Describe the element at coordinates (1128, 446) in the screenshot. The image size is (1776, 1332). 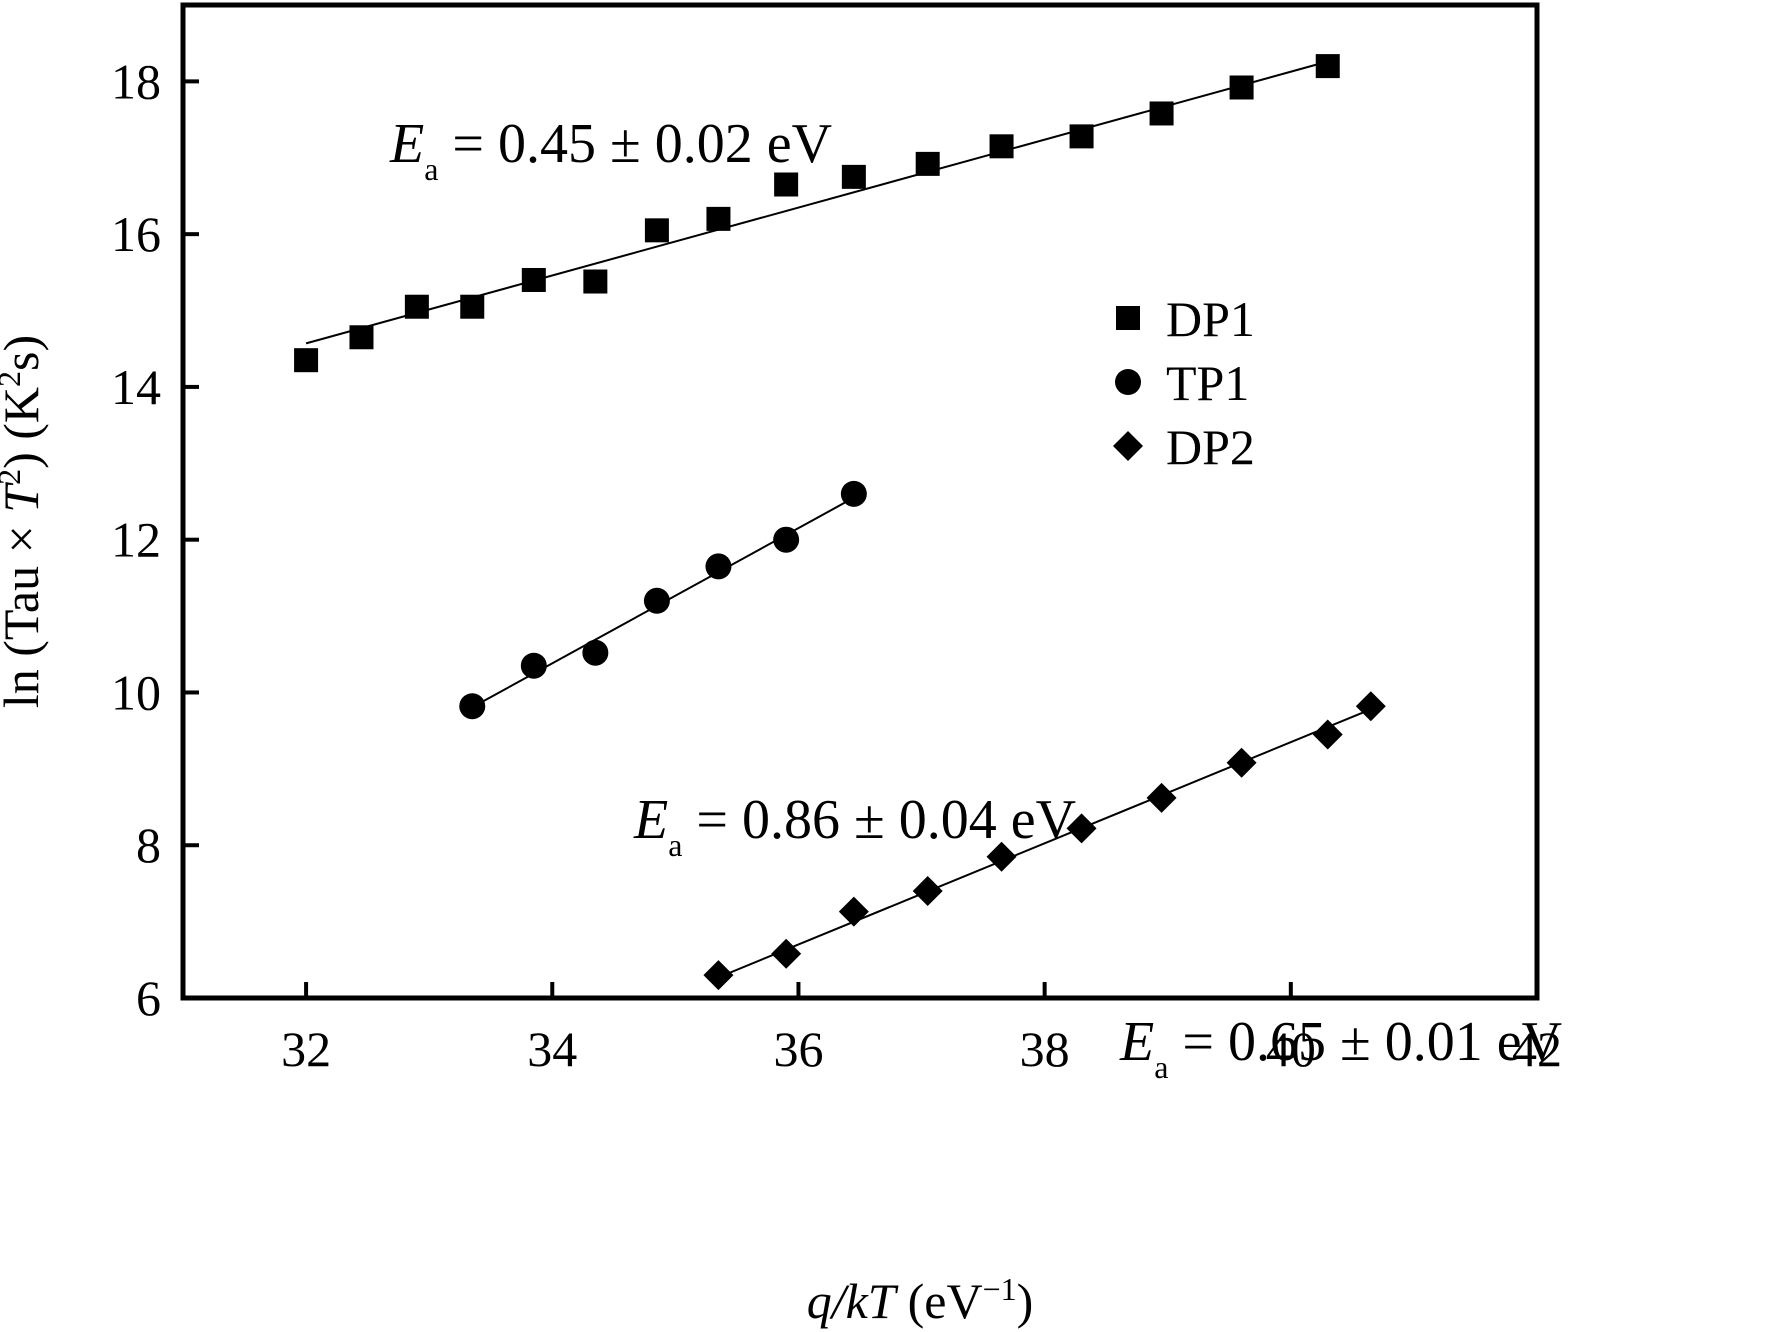
I see `dp2-legend-marker` at that location.